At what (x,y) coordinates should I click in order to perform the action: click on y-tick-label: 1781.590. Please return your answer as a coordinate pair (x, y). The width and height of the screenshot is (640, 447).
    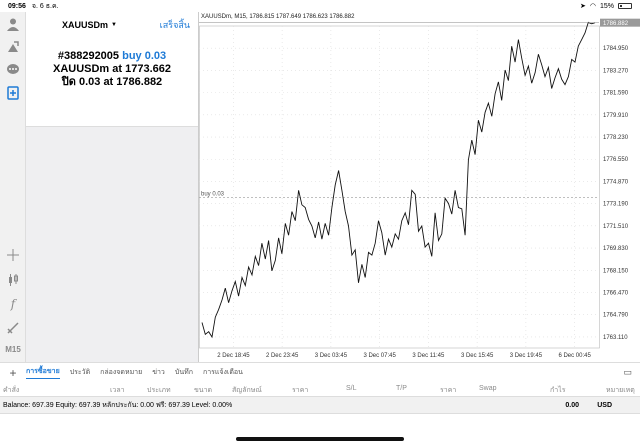
    Looking at the image, I should click on (616, 94).